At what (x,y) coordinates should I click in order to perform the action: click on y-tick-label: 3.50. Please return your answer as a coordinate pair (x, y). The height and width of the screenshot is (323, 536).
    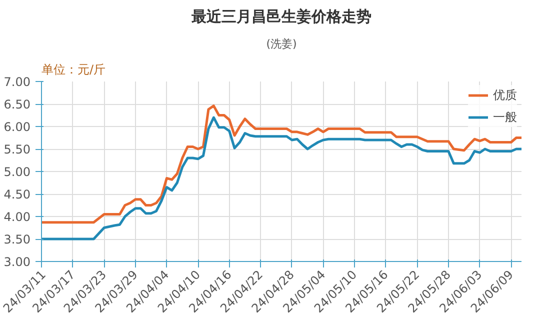
    Looking at the image, I should click on (17, 239).